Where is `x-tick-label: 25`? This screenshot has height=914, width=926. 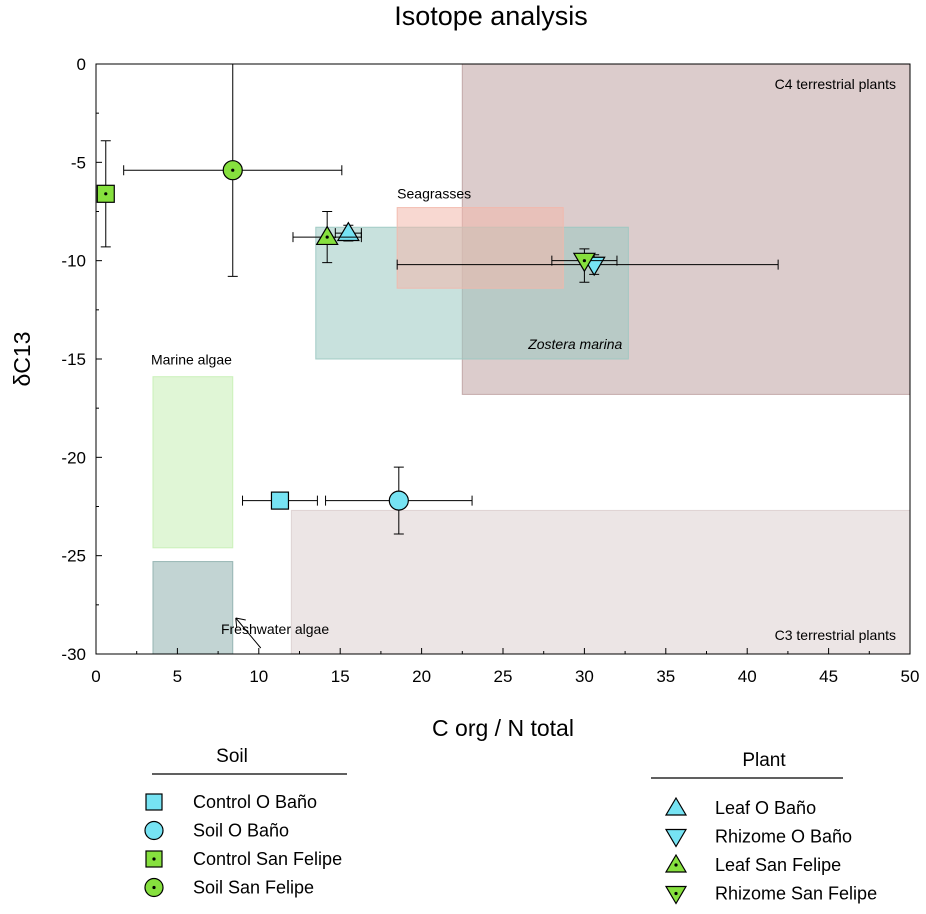 x-tick-label: 25 is located at coordinates (503, 676).